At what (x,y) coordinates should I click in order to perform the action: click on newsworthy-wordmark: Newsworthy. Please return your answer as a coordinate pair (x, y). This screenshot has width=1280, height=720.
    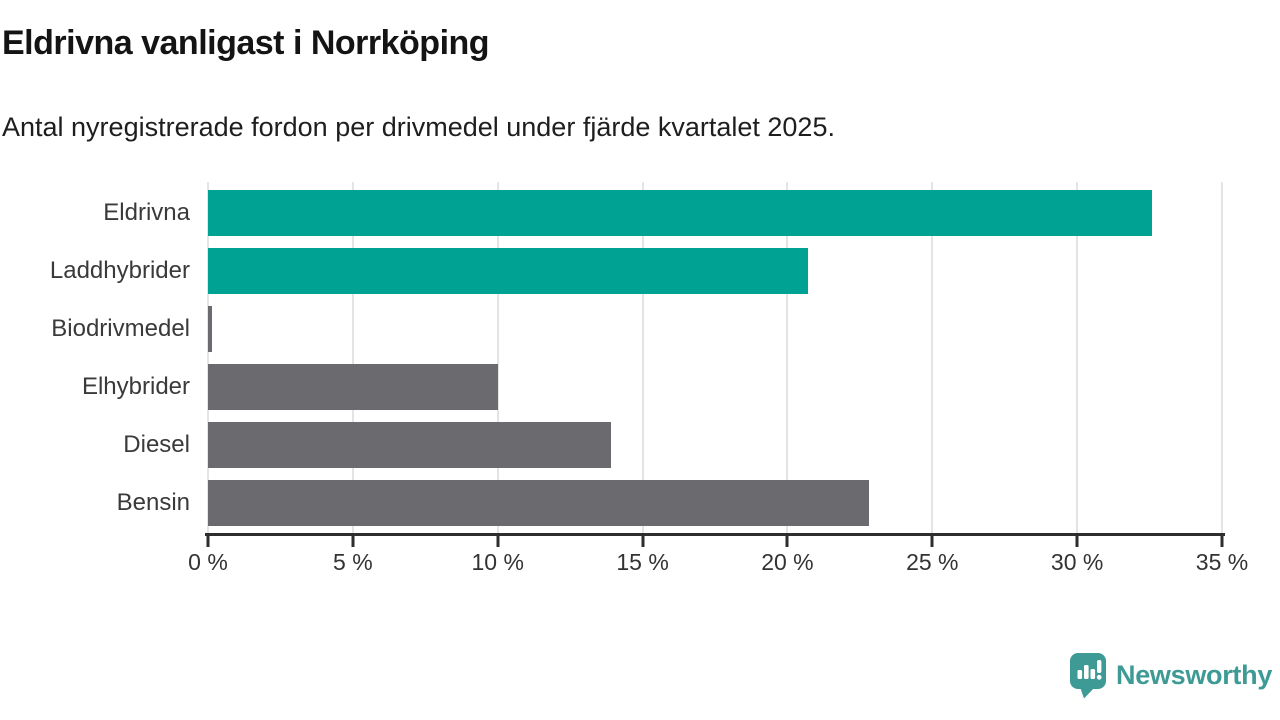
    Looking at the image, I should click on (1194, 675).